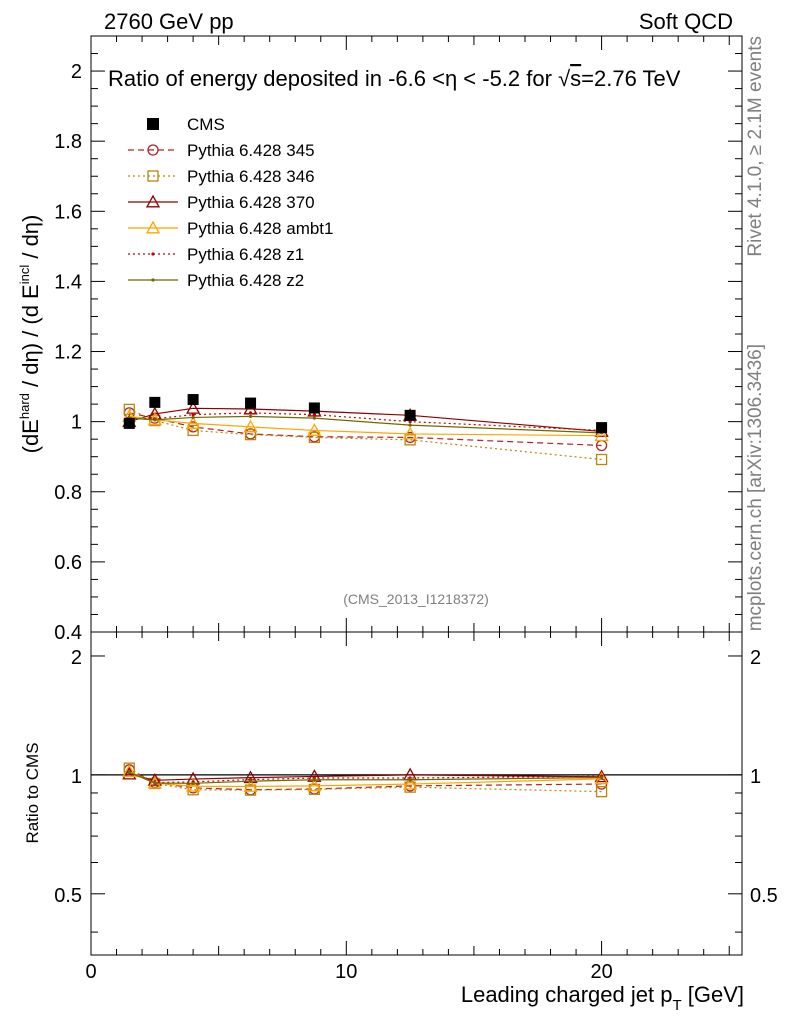 The width and height of the screenshot is (786, 1024). I want to click on rivet-version-label: Rivet 4.1.0, ≥ 2.1M events, so click(755, 146).